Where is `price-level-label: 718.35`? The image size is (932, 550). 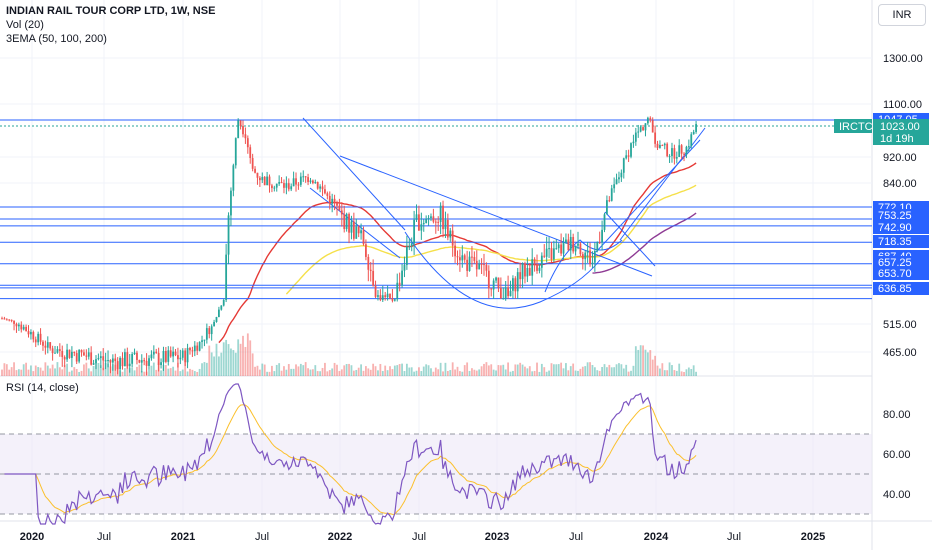 price-level-label: 718.35 is located at coordinates (895, 242).